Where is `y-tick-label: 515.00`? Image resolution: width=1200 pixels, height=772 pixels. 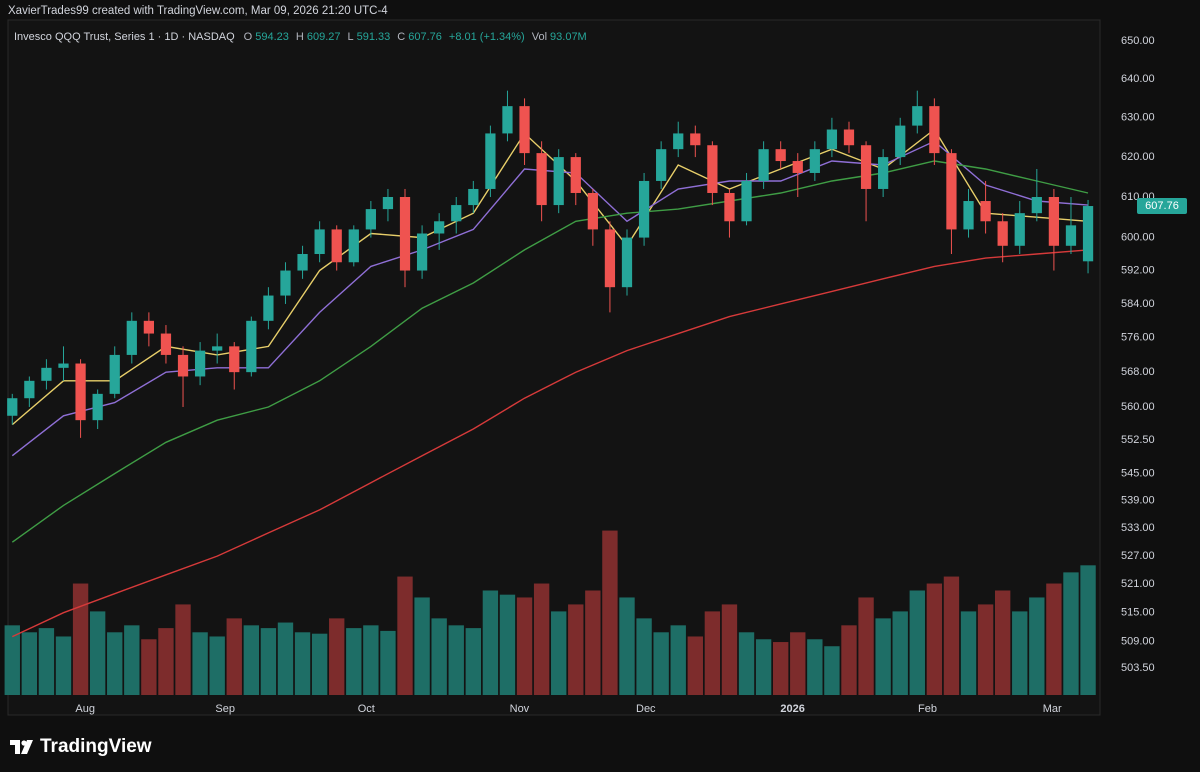 y-tick-label: 515.00 is located at coordinates (1138, 613).